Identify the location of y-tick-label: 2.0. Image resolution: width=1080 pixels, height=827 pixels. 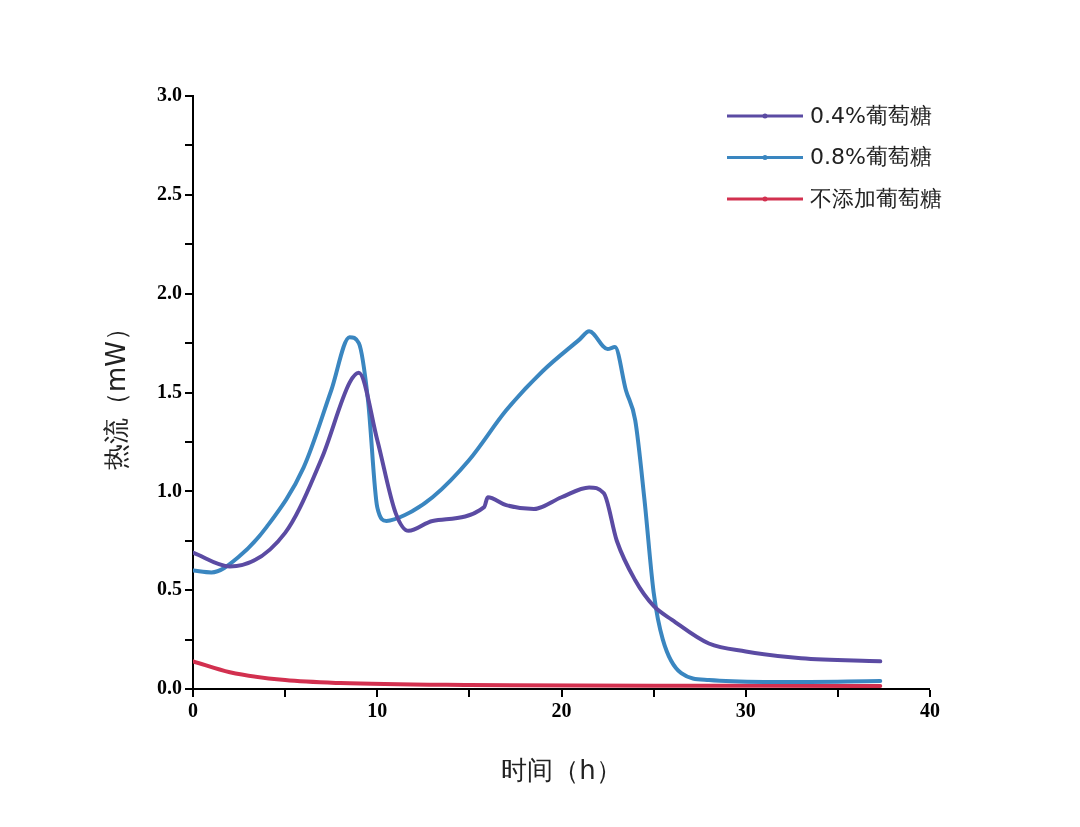
(169, 291).